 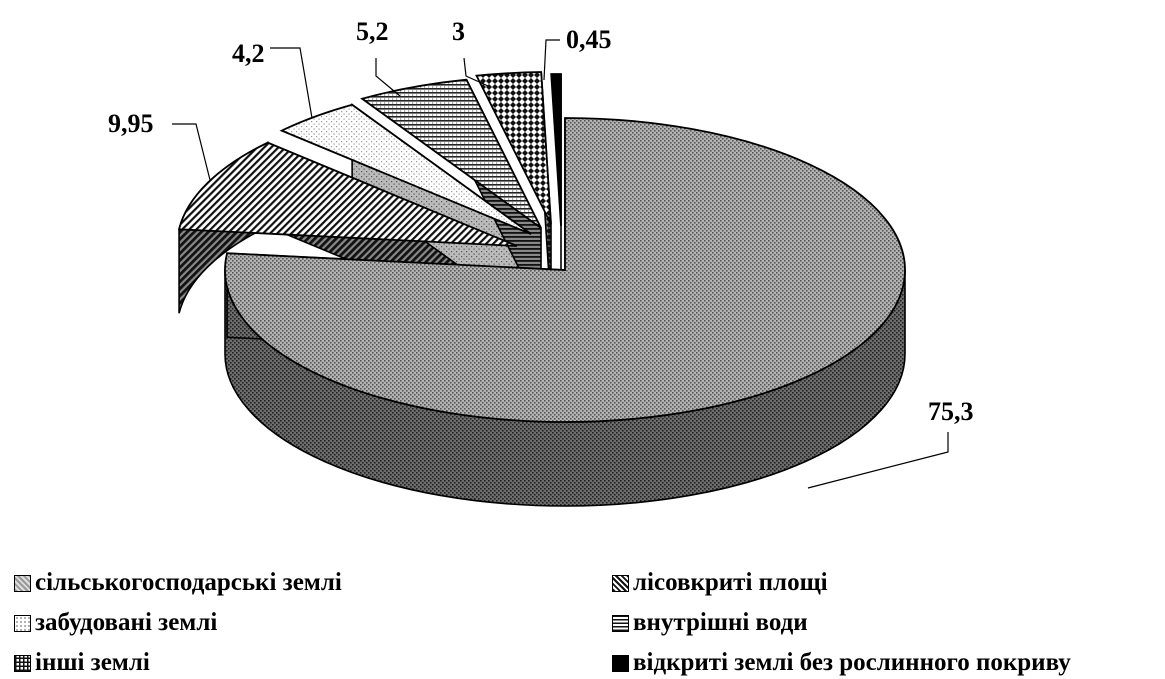 I want to click on pie-slice-інші-землі, so click(x=513, y=148).